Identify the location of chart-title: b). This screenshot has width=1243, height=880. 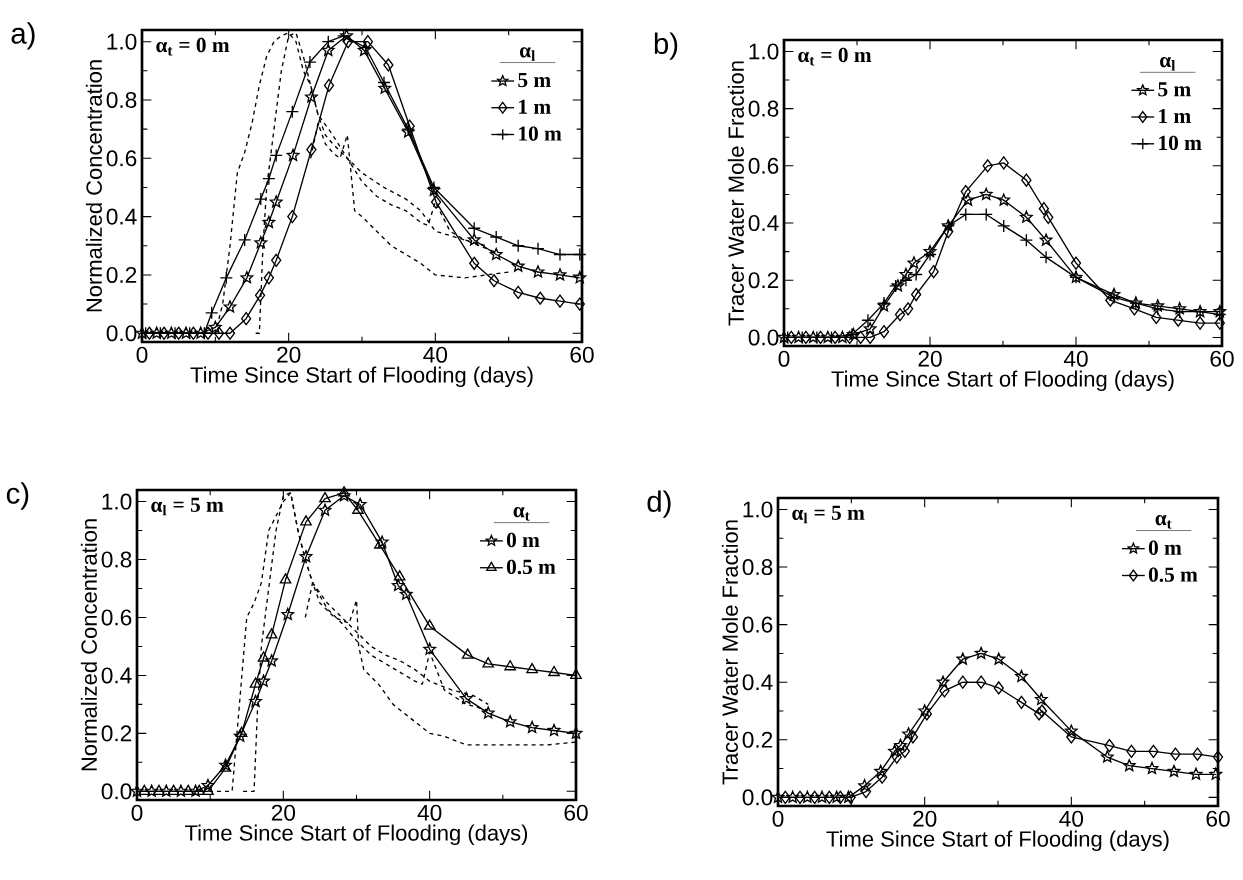
(666, 46).